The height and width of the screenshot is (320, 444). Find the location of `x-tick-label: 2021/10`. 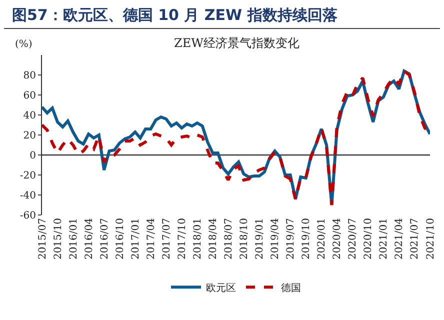

x-tick-label: 2021/10 is located at coordinates (430, 239).